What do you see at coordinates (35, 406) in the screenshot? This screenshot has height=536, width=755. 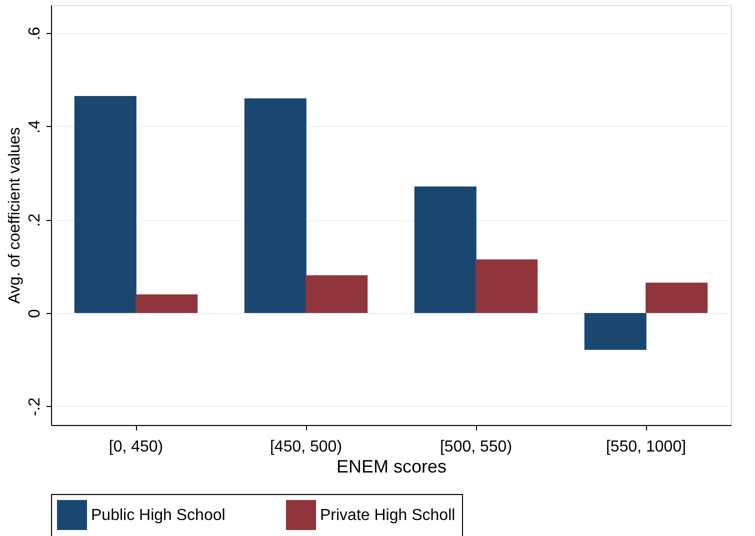 I see `y-tick-label: -.2` at bounding box center [35, 406].